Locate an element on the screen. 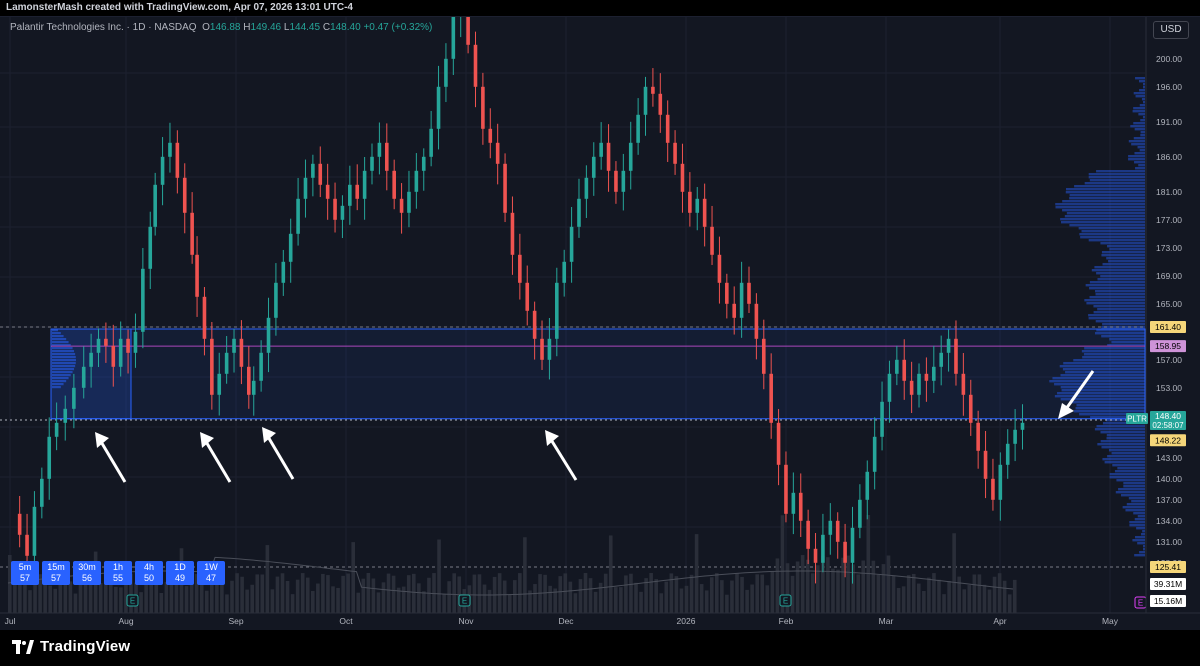 The width and height of the screenshot is (1200, 666). tradingview-logo: TradingView is located at coordinates (71, 646).